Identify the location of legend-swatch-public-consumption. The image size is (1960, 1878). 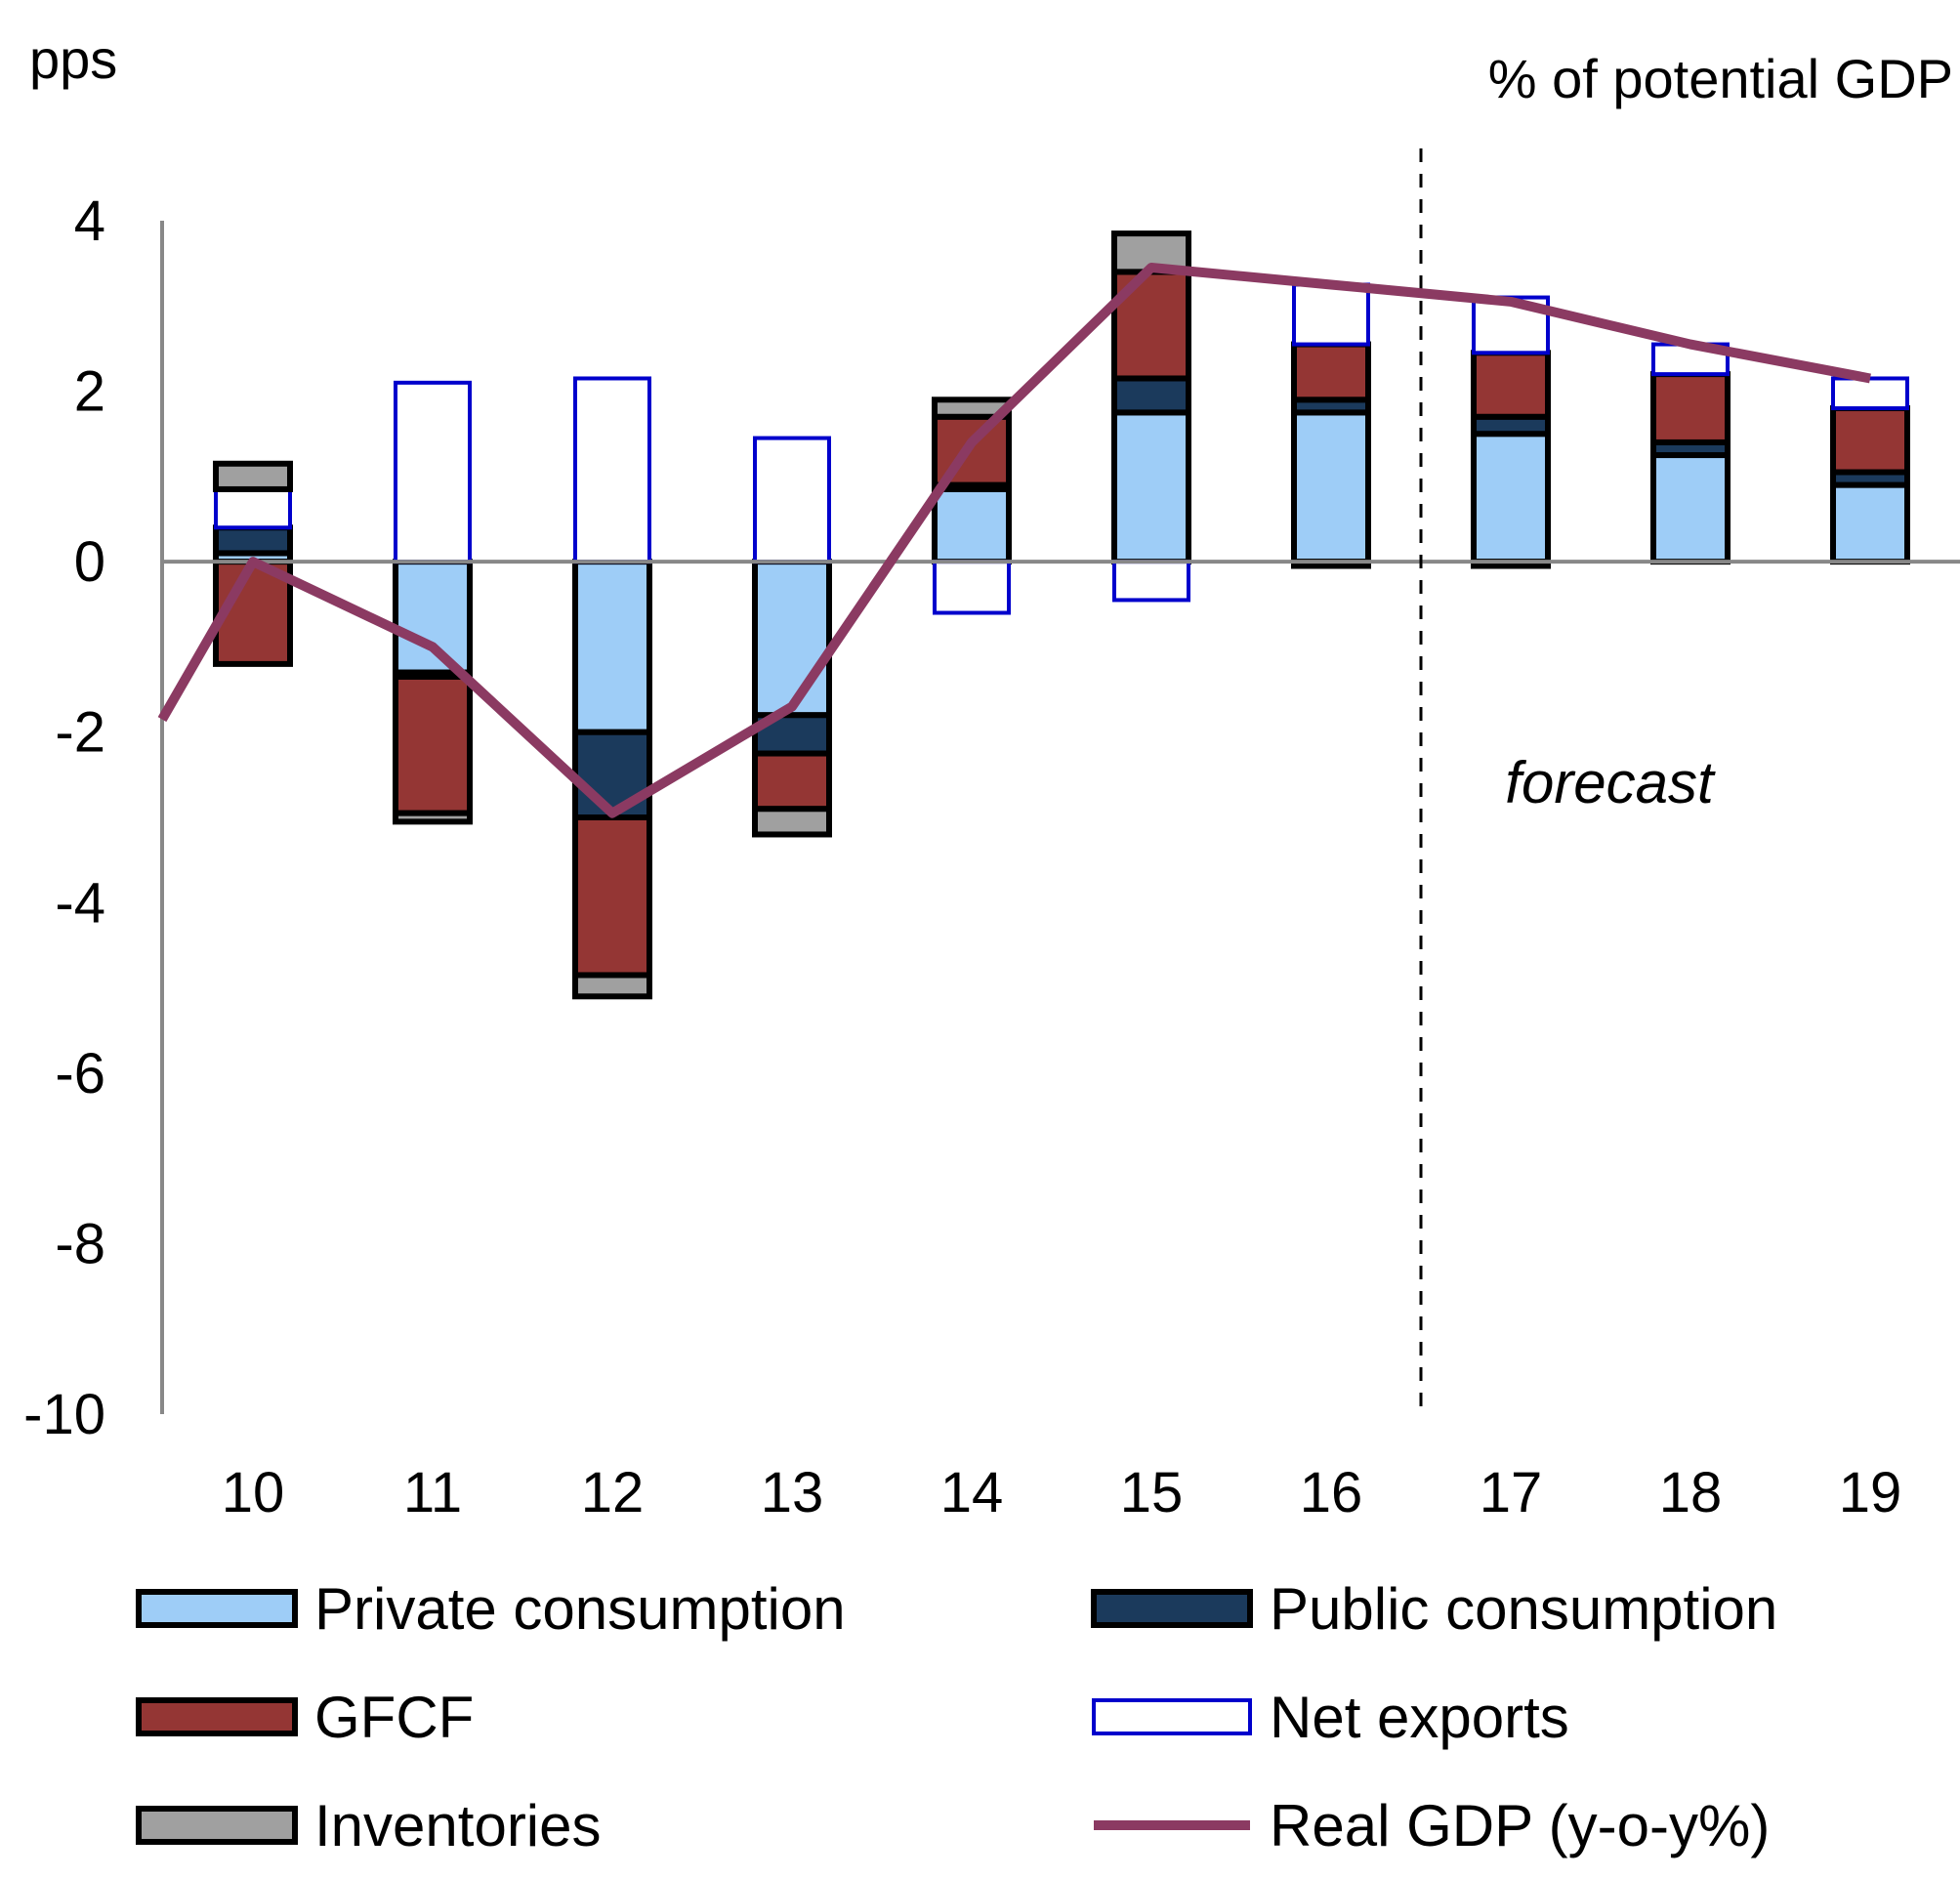
(1172, 1608).